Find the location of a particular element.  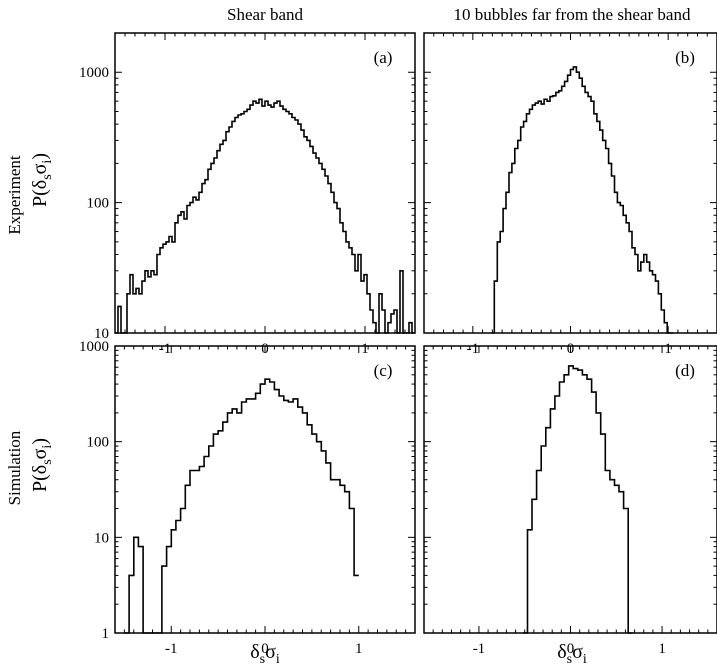

column-title-far-bubbles: 10 bubbles far from the shear band is located at coordinates (572, 14).